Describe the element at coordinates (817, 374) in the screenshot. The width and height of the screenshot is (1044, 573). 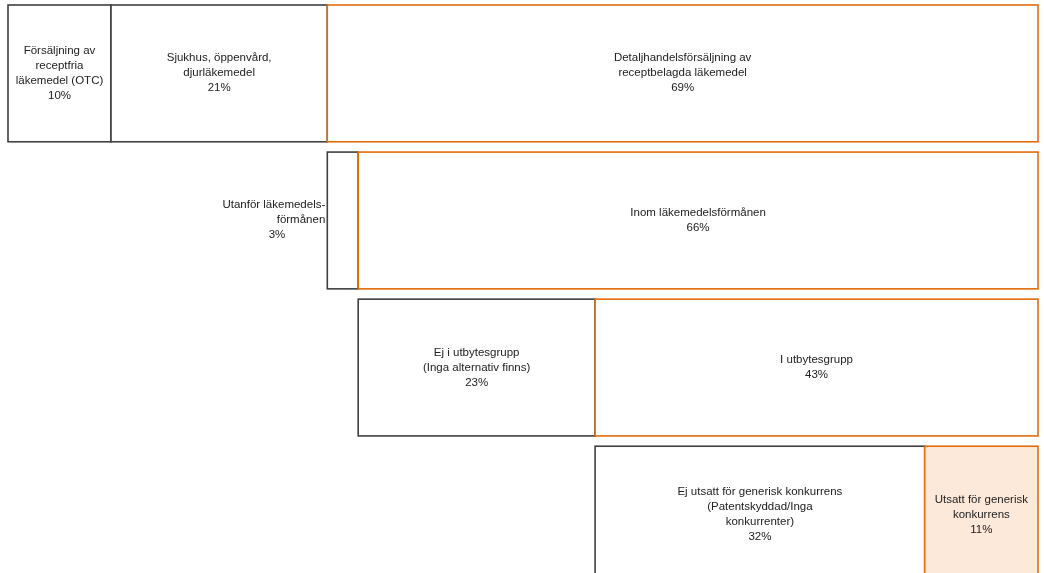
I see `data-label: 43%` at that location.